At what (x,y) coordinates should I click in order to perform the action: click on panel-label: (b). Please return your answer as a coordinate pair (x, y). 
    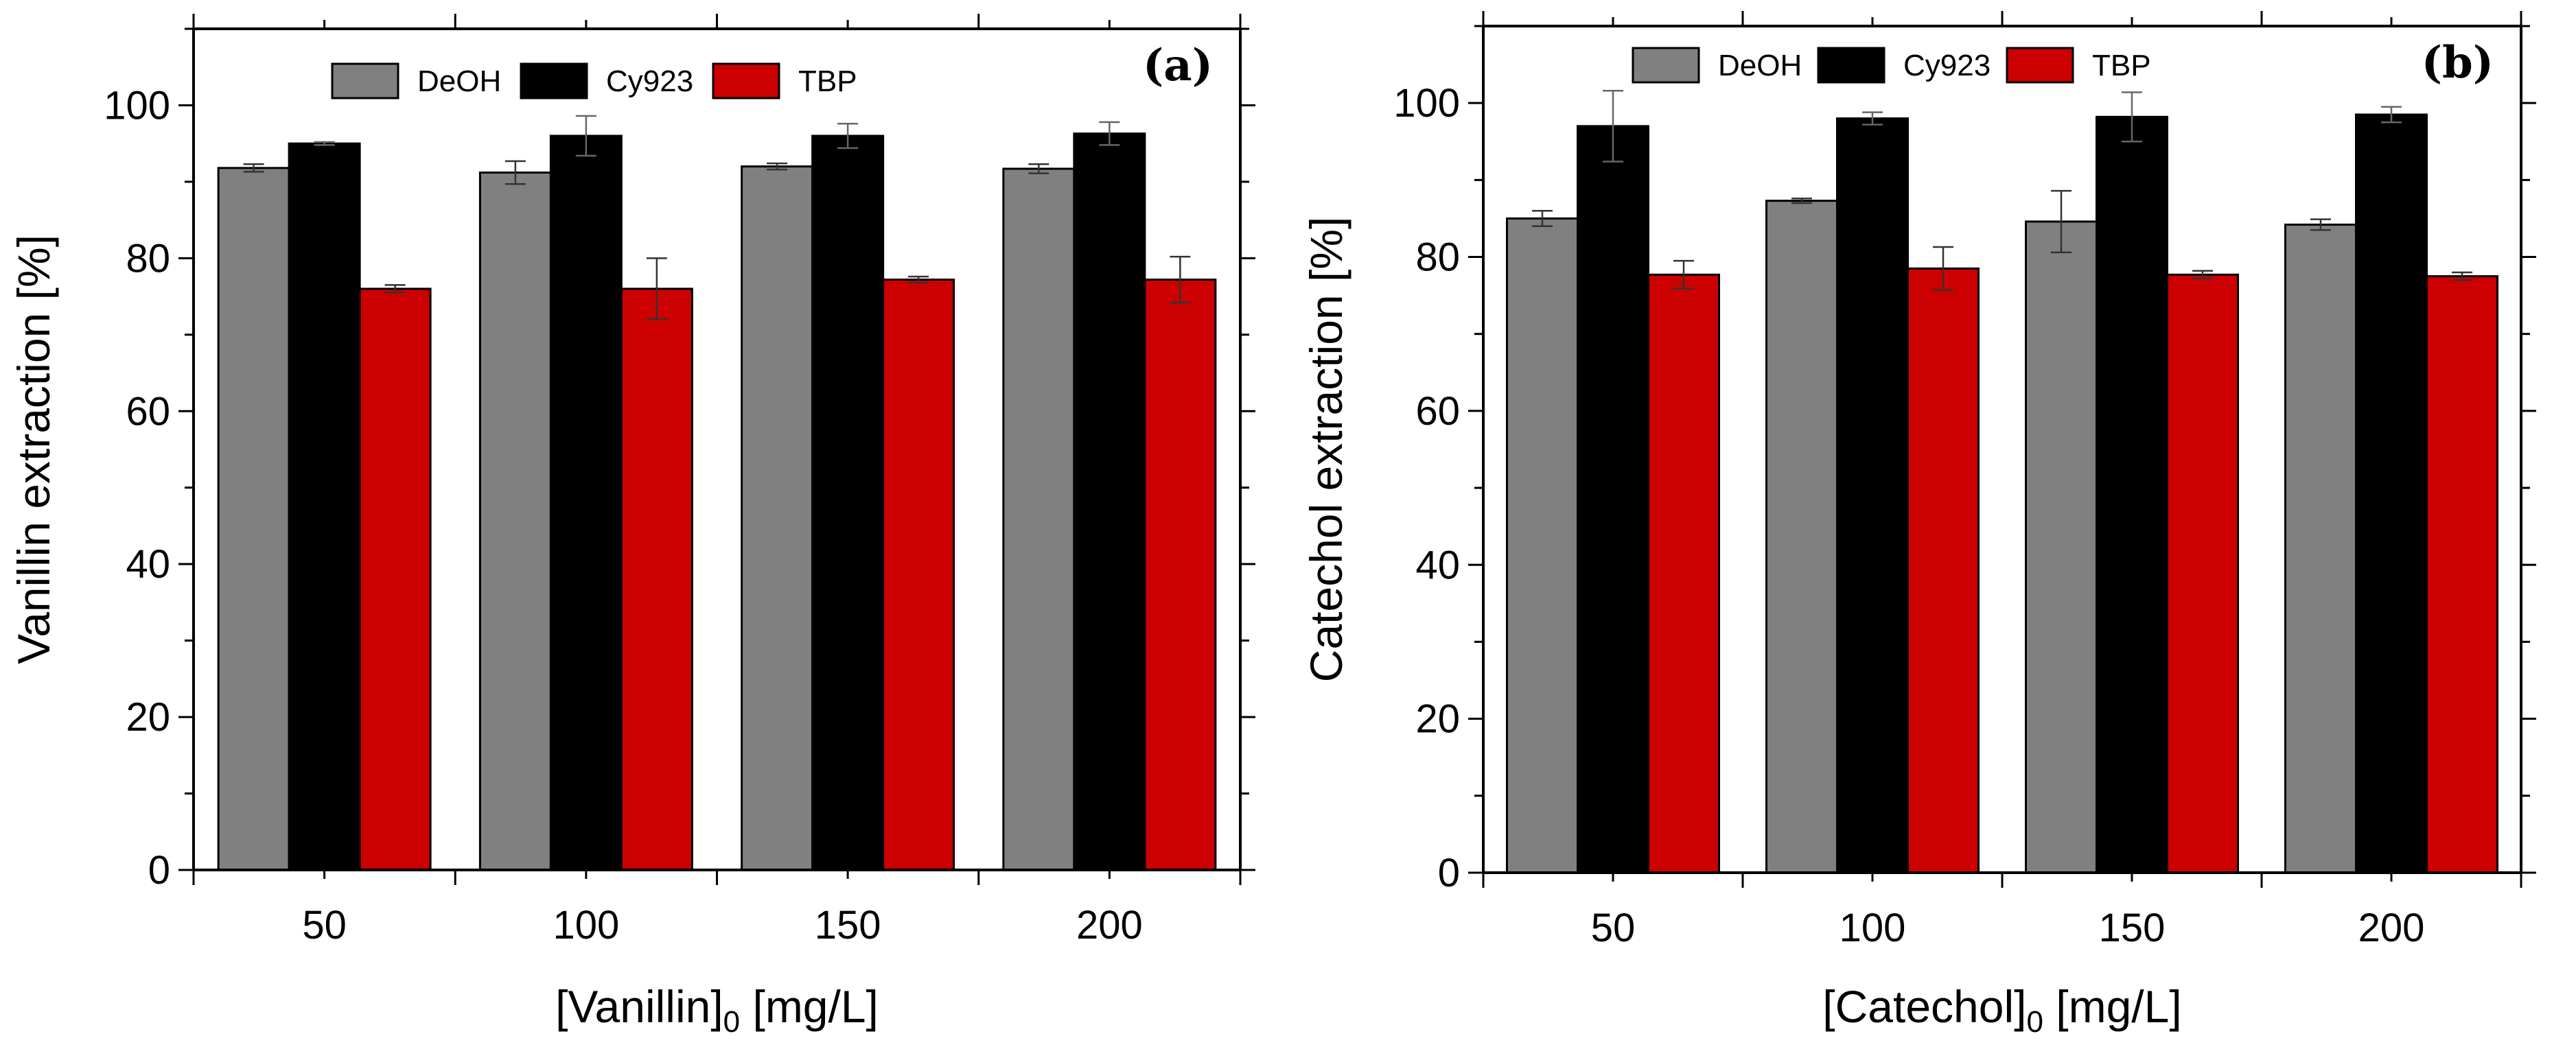
    Looking at the image, I should click on (2458, 63).